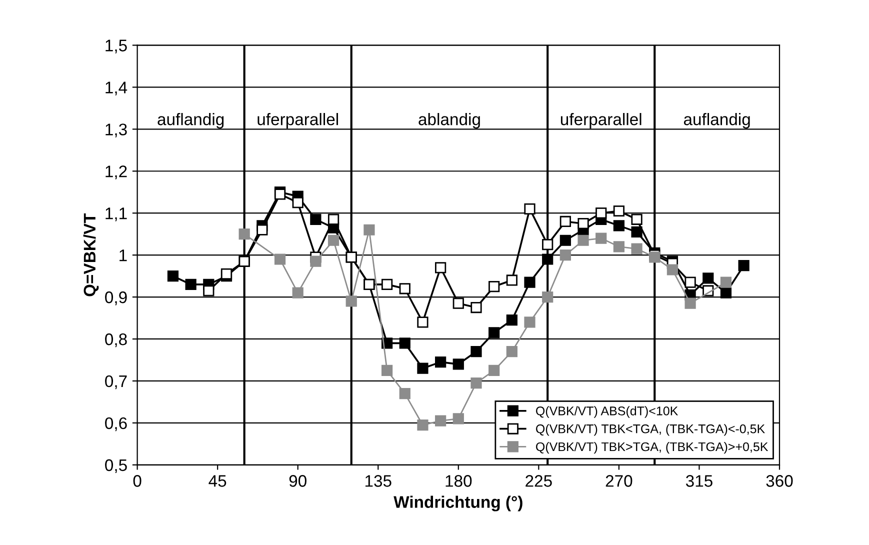 This screenshot has width=869, height=545. What do you see at coordinates (116, 215) in the screenshot?
I see `y-tick-label: 1,1` at bounding box center [116, 215].